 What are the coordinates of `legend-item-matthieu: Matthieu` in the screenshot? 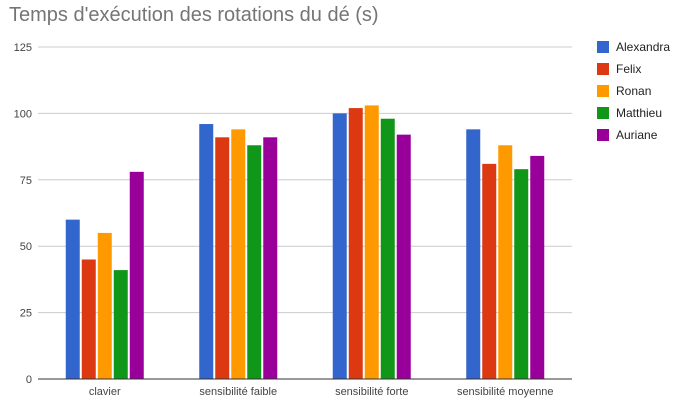 It's located at (629, 113).